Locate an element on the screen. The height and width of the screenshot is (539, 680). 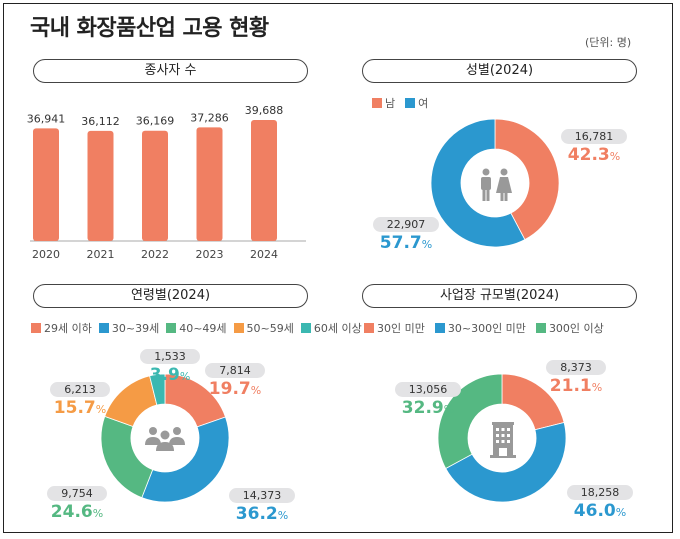
legend-label: 60세 이상 is located at coordinates (337, 328).